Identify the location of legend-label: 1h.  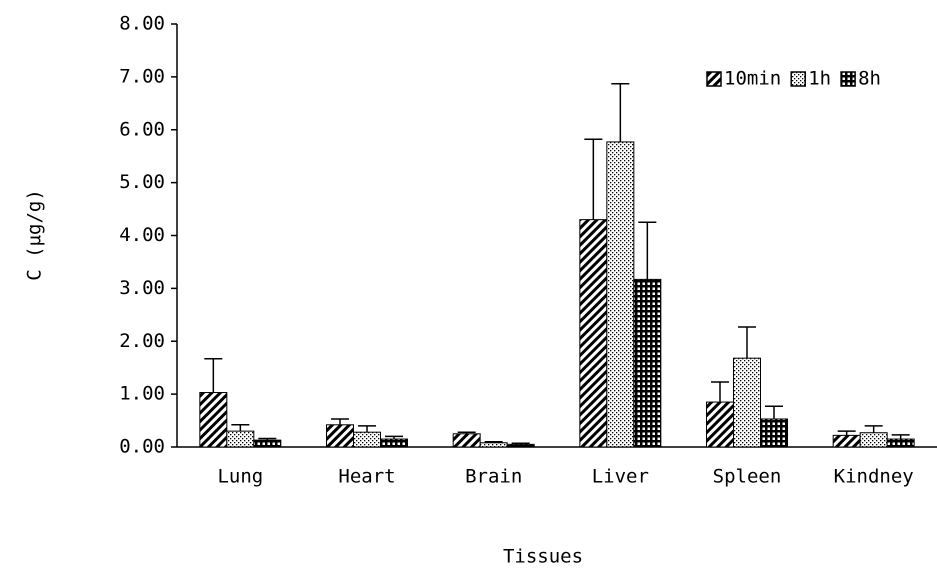
(819, 79).